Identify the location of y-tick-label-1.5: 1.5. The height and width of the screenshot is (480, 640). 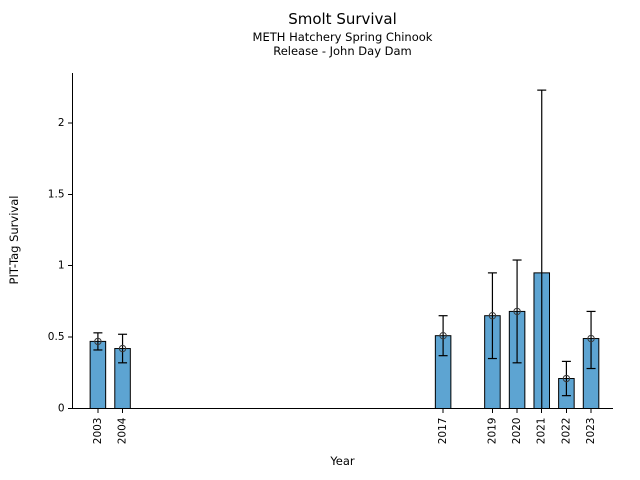
(56, 194).